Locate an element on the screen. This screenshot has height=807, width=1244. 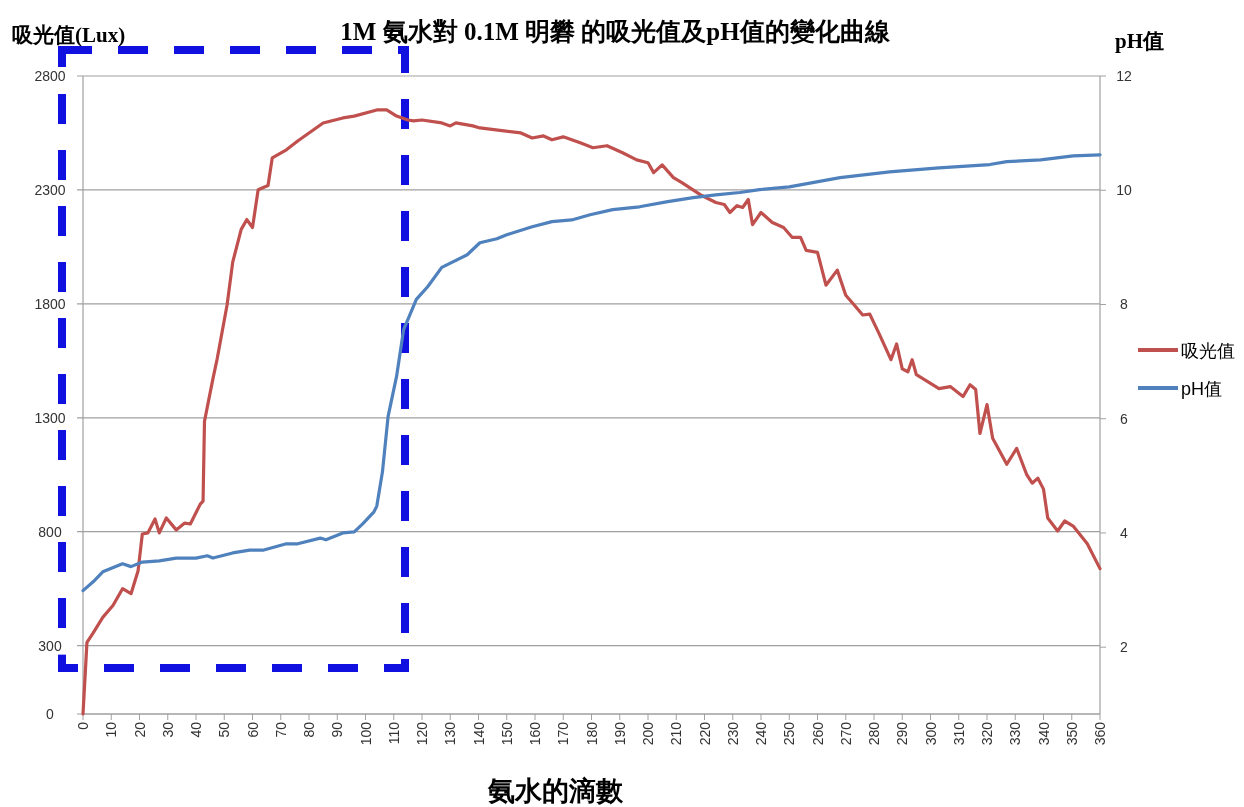
x-tick-label: 30 is located at coordinates (167, 729).